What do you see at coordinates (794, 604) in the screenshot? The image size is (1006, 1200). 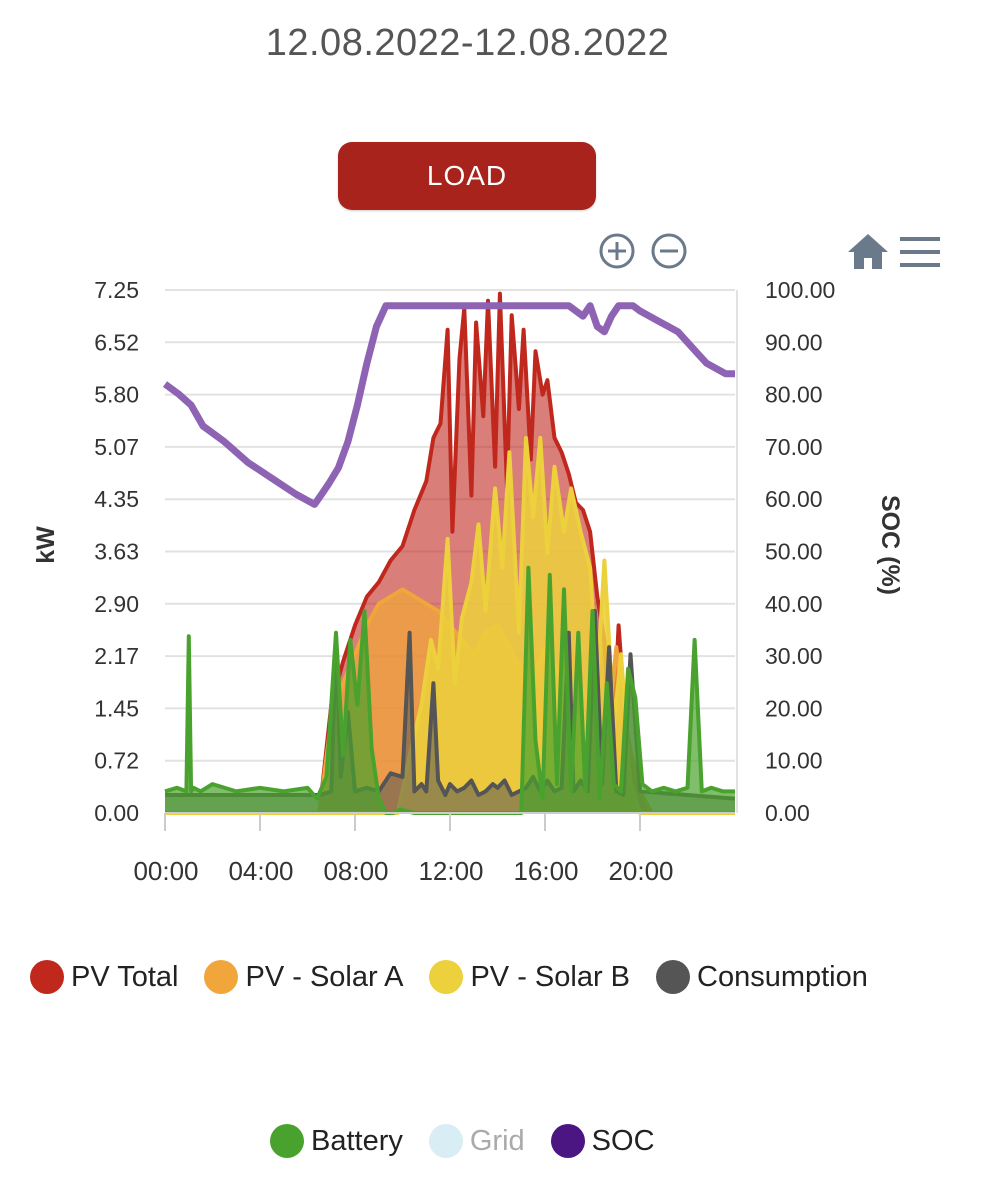 I see `y2-tick-label: 40.00` at bounding box center [794, 604].